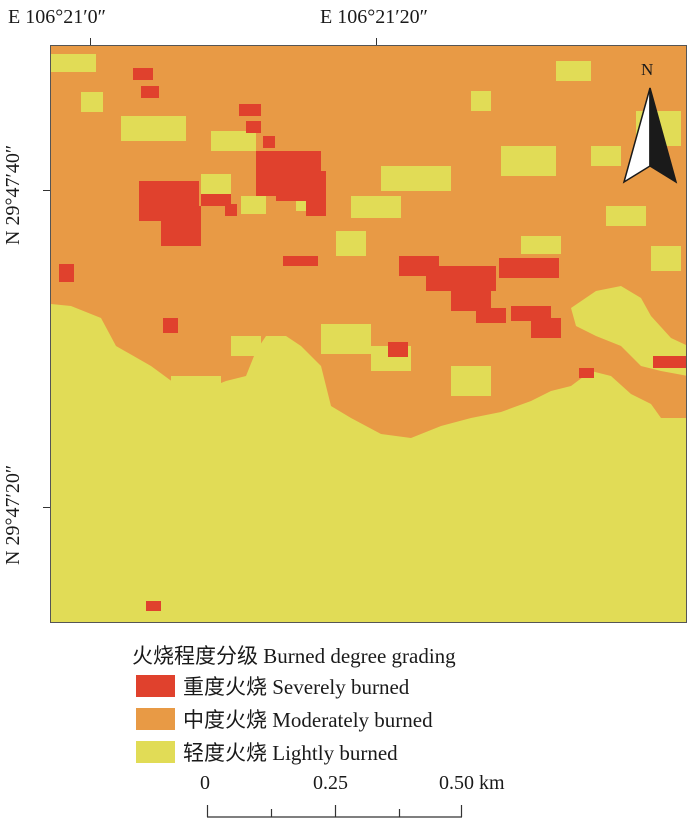 Image resolution: width=700 pixels, height=831 pixels. What do you see at coordinates (647, 69) in the screenshot?
I see `north-label: N` at bounding box center [647, 69].